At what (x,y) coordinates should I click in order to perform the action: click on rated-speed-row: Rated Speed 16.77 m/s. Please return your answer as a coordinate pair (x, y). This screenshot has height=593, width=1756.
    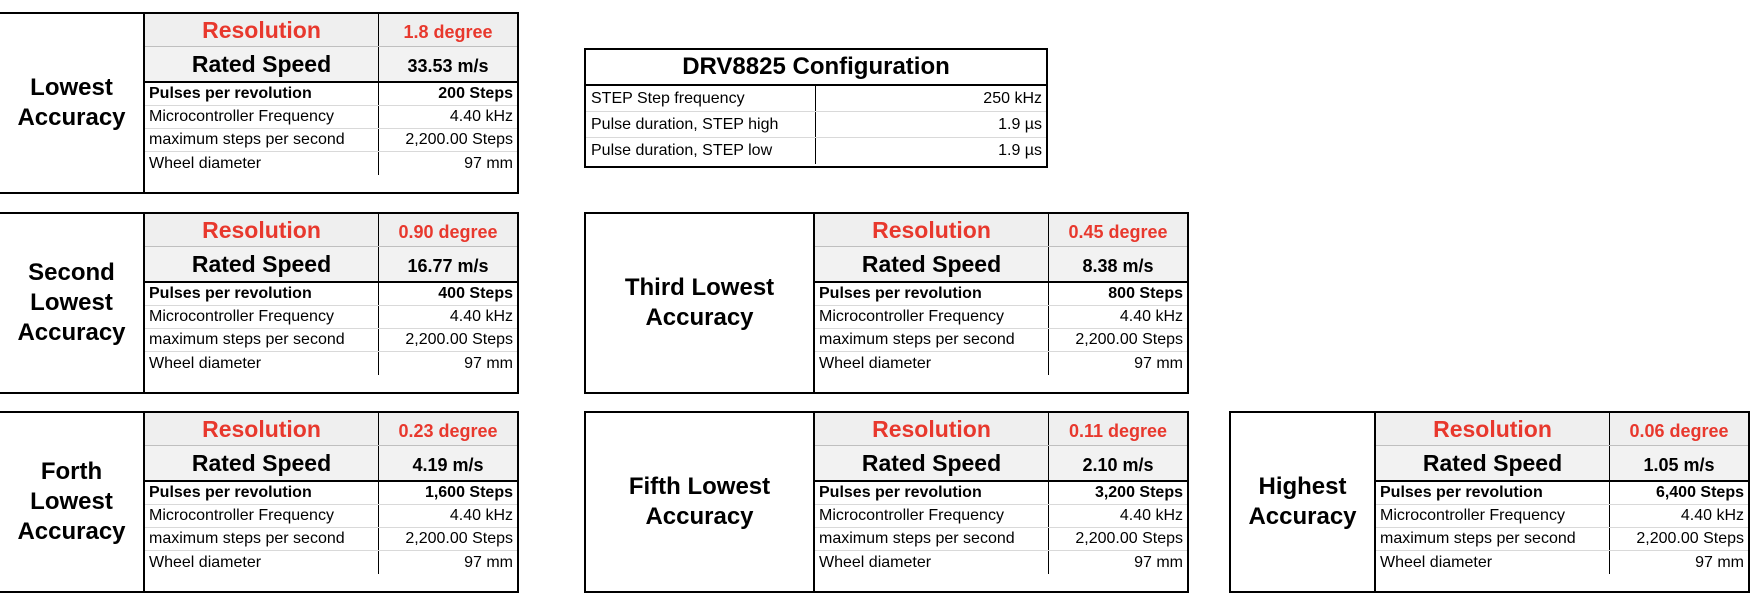
    Looking at the image, I should click on (331, 265).